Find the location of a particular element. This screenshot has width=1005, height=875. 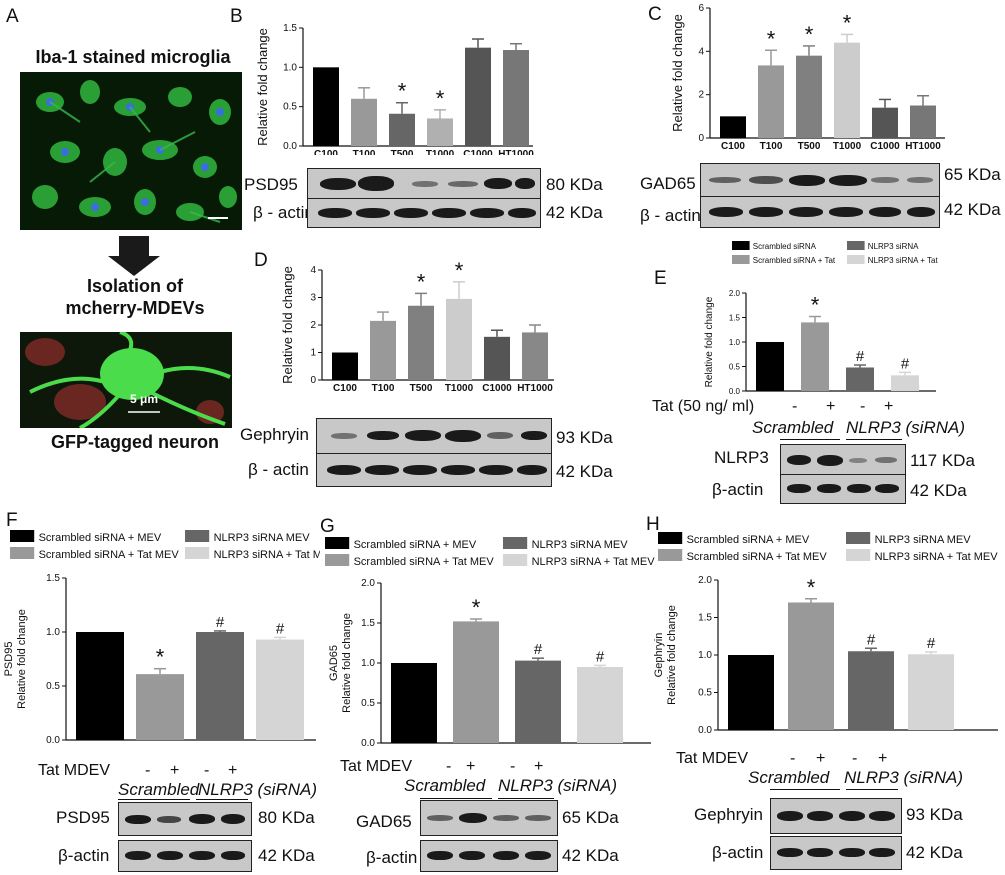

treat-e-group1: Scrambled is located at coordinates (793, 427).